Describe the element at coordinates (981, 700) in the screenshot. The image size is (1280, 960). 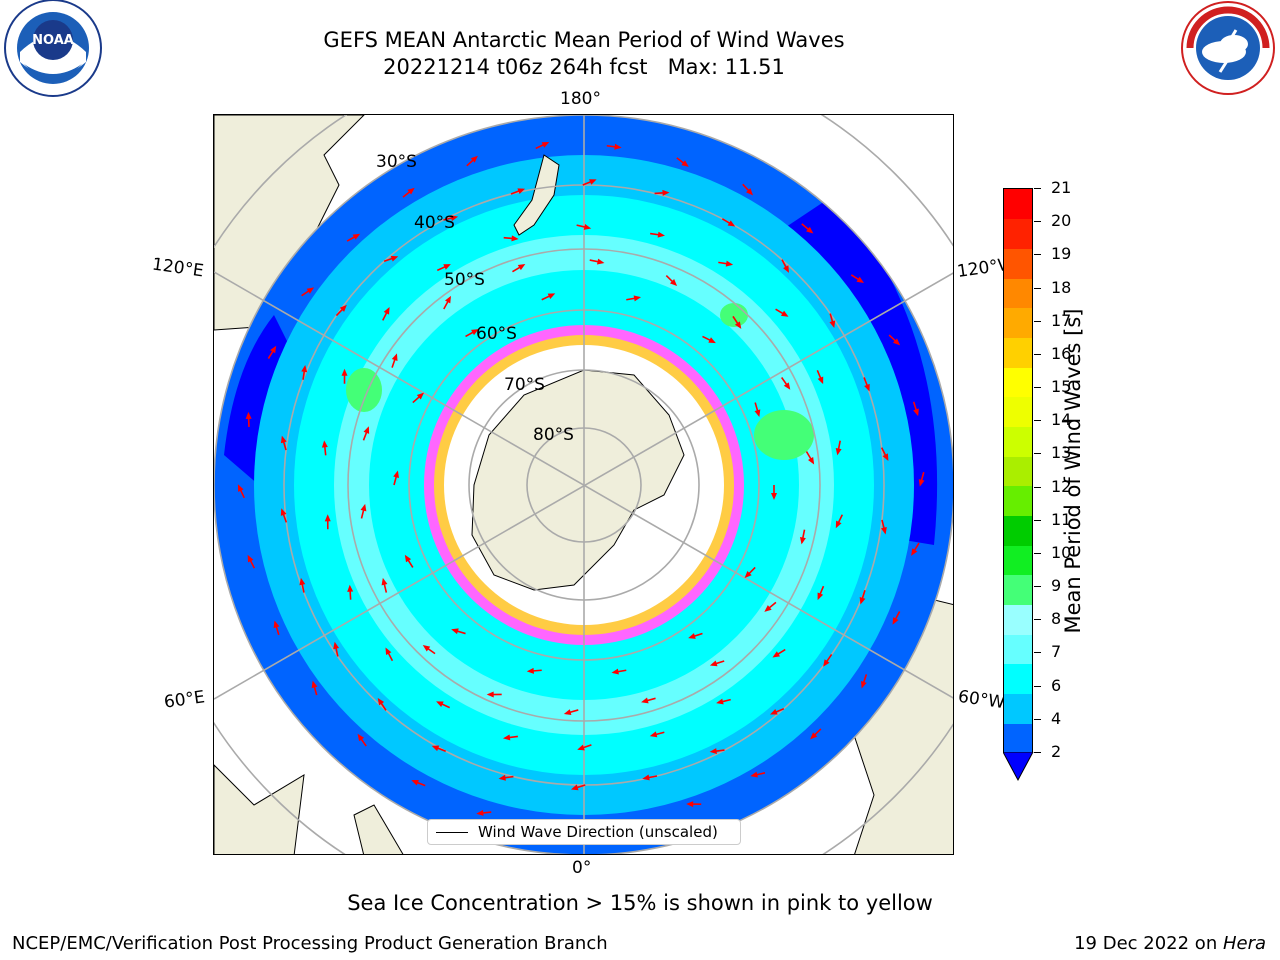
I see `lon-label-60w: 60°W` at that location.